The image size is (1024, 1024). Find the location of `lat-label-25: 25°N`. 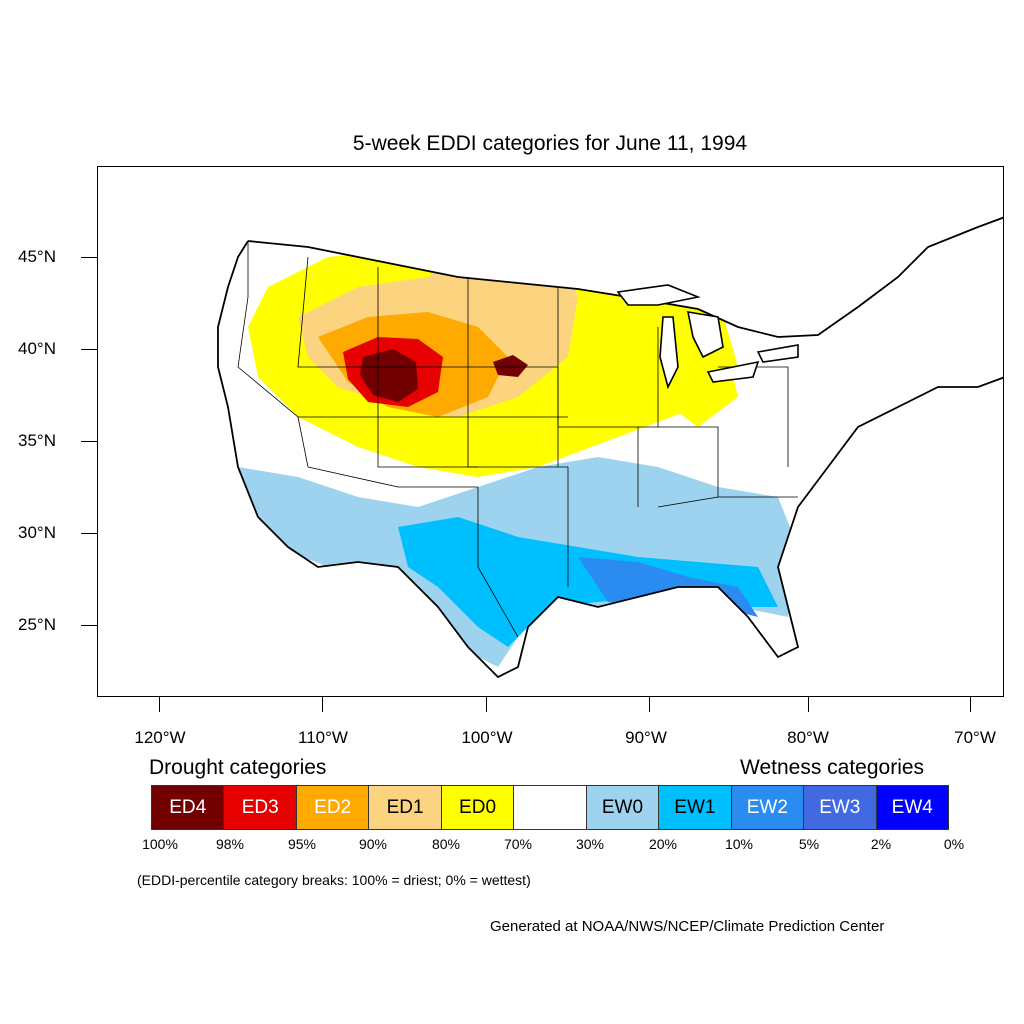

lat-label-25: 25°N is located at coordinates (37, 624).